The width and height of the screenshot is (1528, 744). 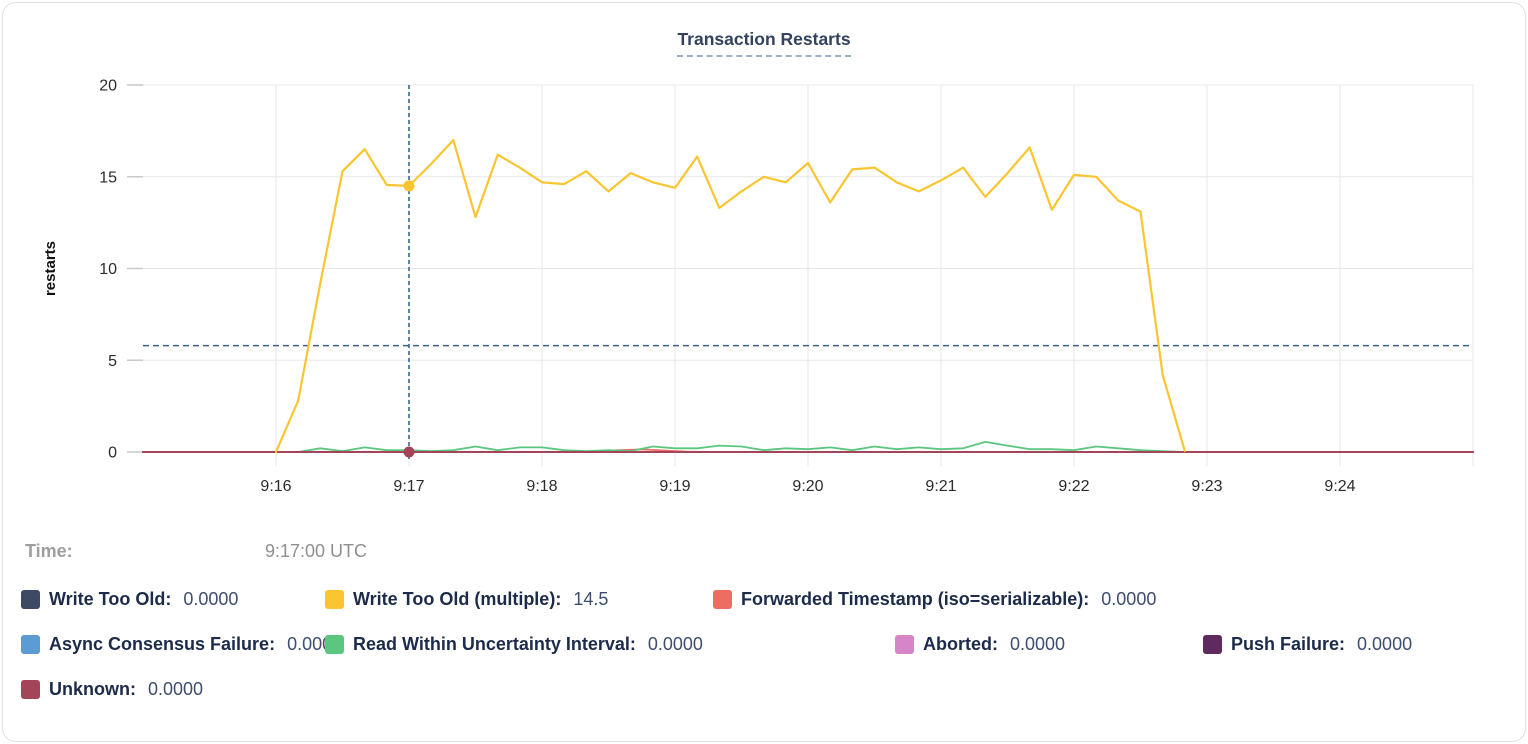 I want to click on legend-item: Write Too Old (multiple): 14.5, so click(x=466, y=599).